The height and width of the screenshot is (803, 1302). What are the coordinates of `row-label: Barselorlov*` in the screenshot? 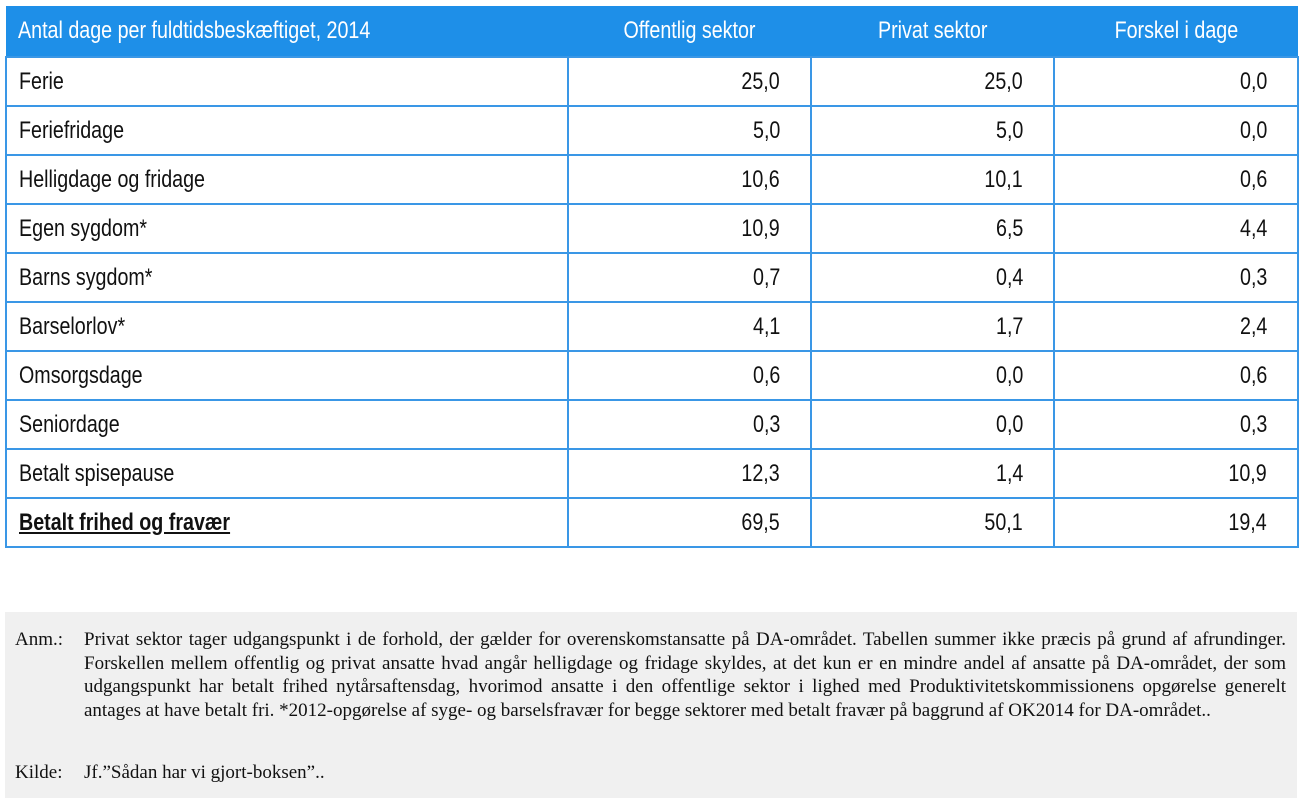 It's located at (287, 326).